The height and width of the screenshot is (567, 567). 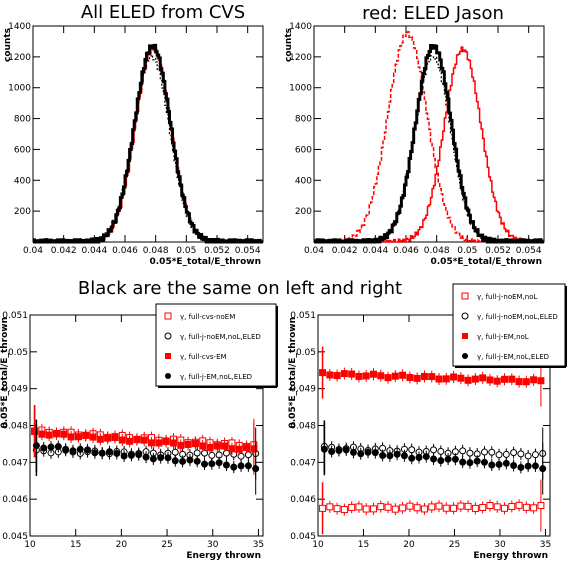 I want to click on y-tick-label: 0.048, so click(x=303, y=427).